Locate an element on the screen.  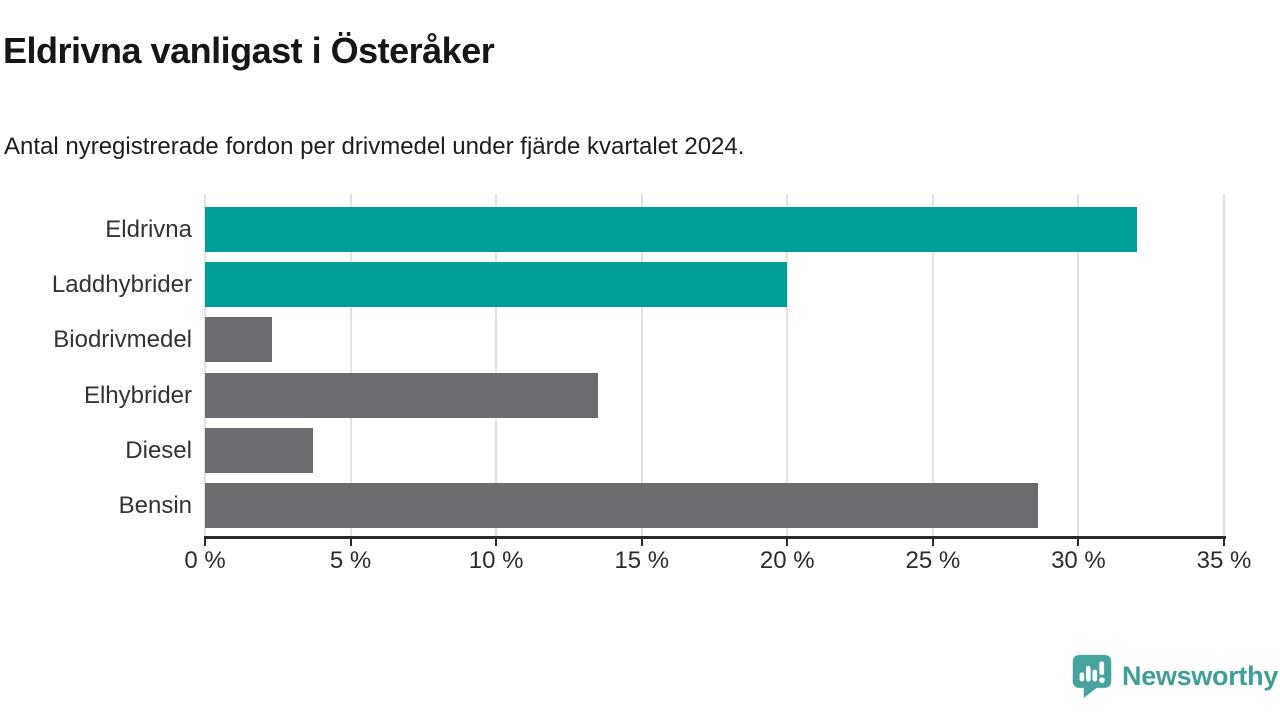
x-tick-label-15: 15 % is located at coordinates (642, 560).